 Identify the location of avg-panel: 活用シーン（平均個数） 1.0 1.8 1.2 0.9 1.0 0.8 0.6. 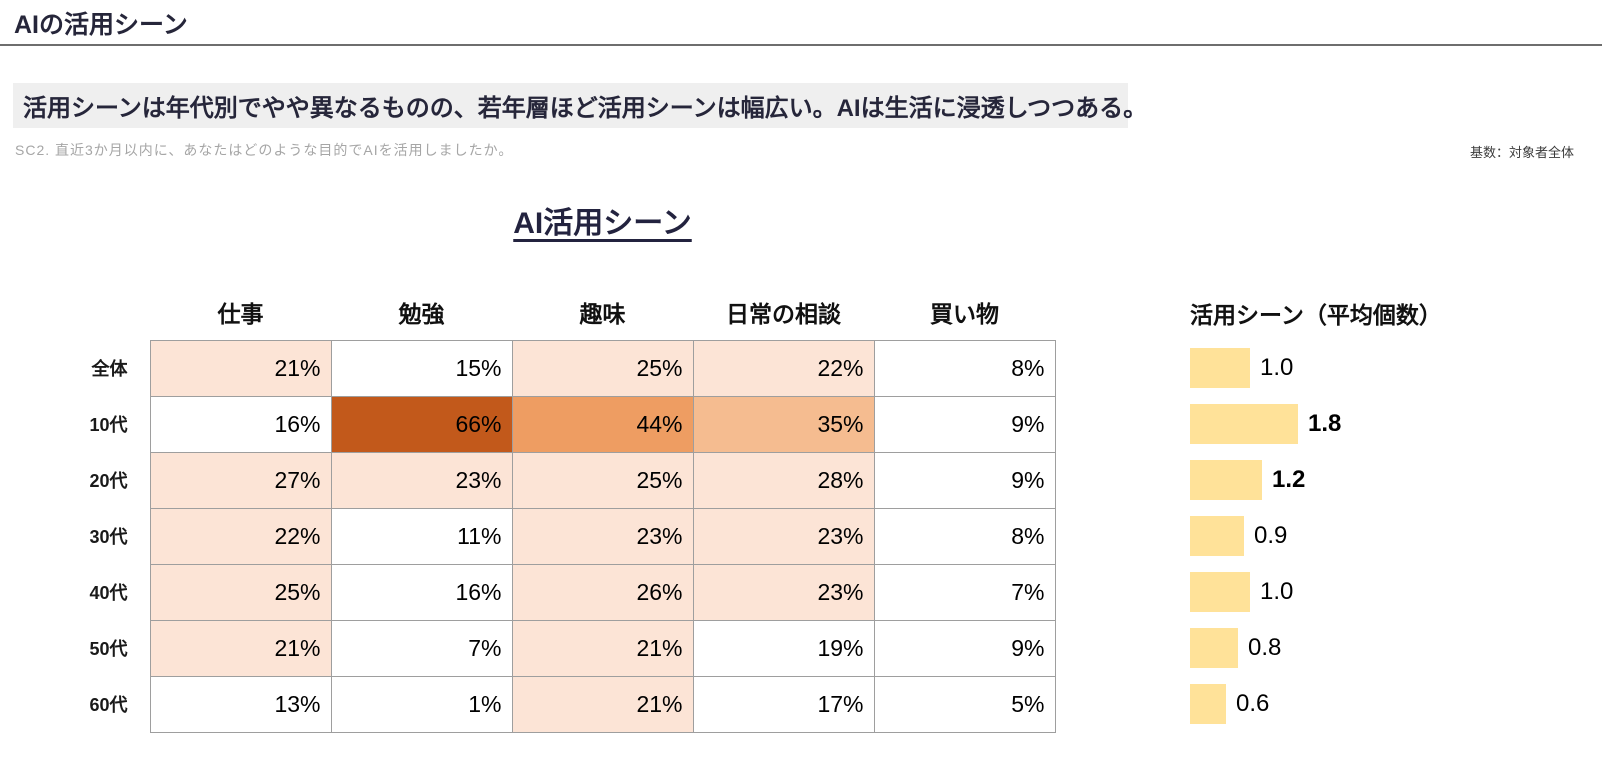
(1316, 508).